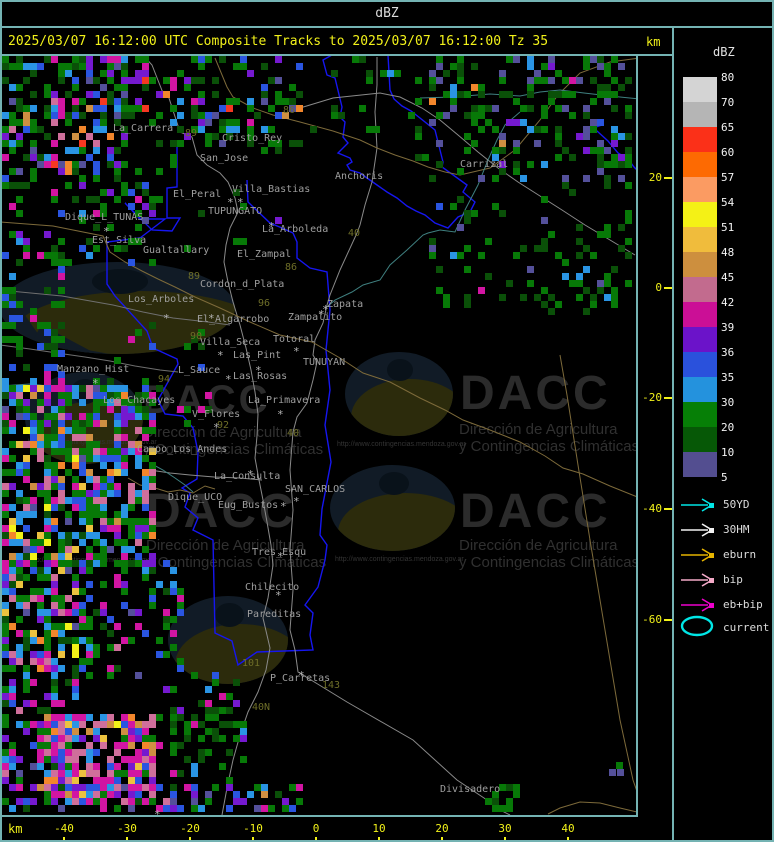  I want to click on right-axis-tick, so click(668, 178).